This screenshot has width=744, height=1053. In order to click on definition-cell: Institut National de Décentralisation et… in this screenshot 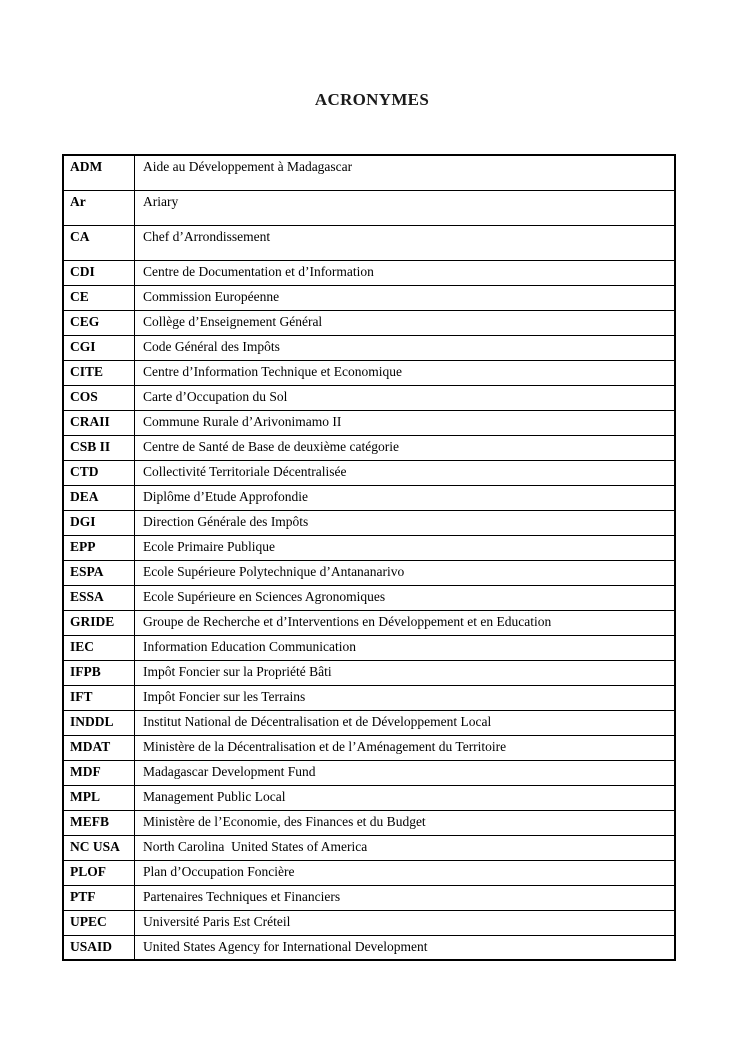, I will do `click(405, 722)`.